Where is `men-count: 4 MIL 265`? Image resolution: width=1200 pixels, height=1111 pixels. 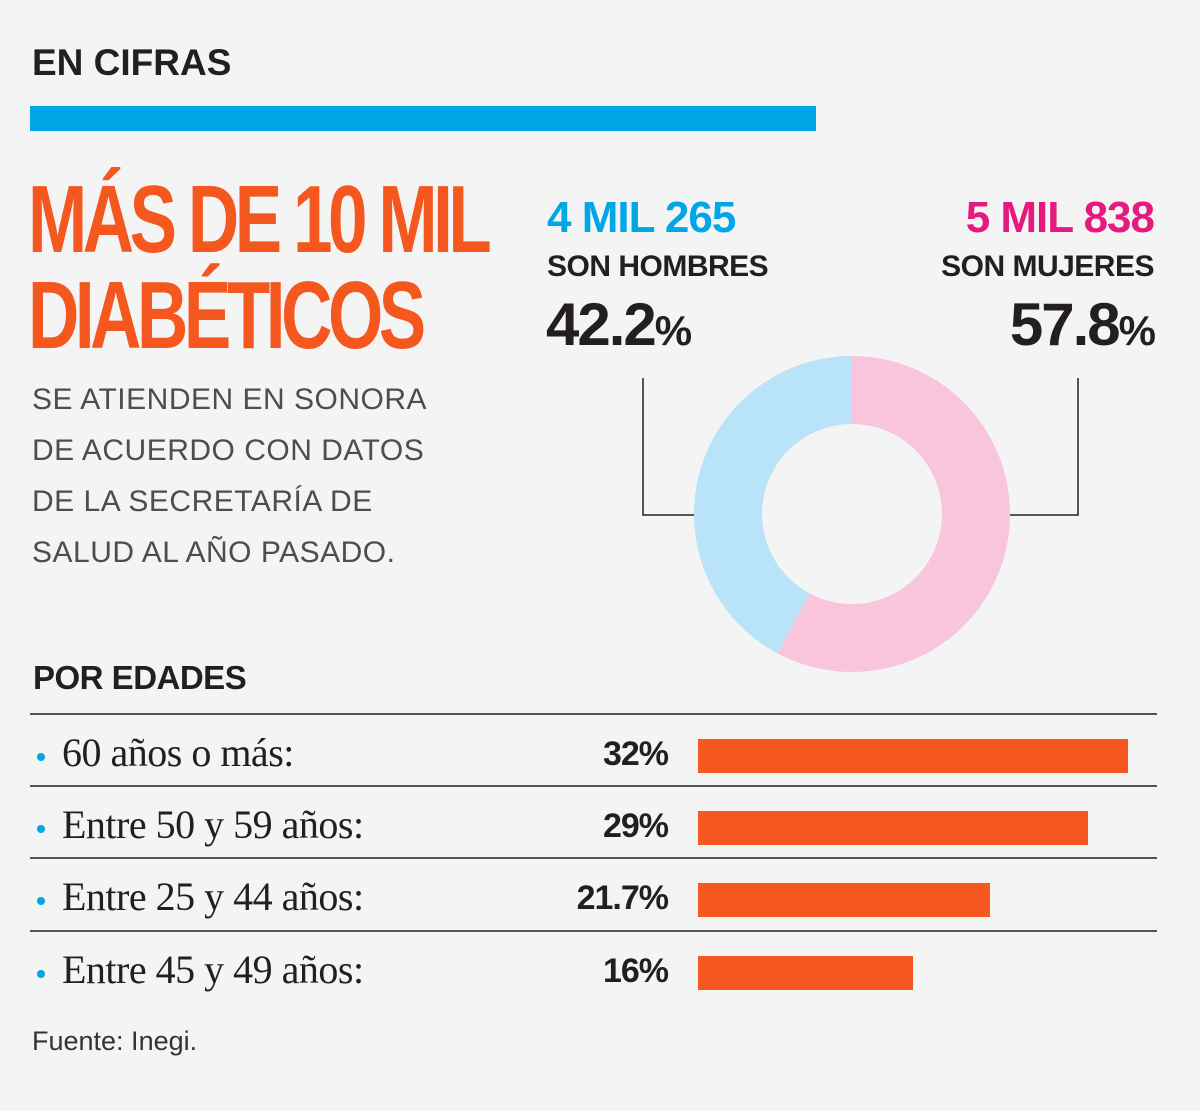
men-count: 4 MIL 265 is located at coordinates (641, 217).